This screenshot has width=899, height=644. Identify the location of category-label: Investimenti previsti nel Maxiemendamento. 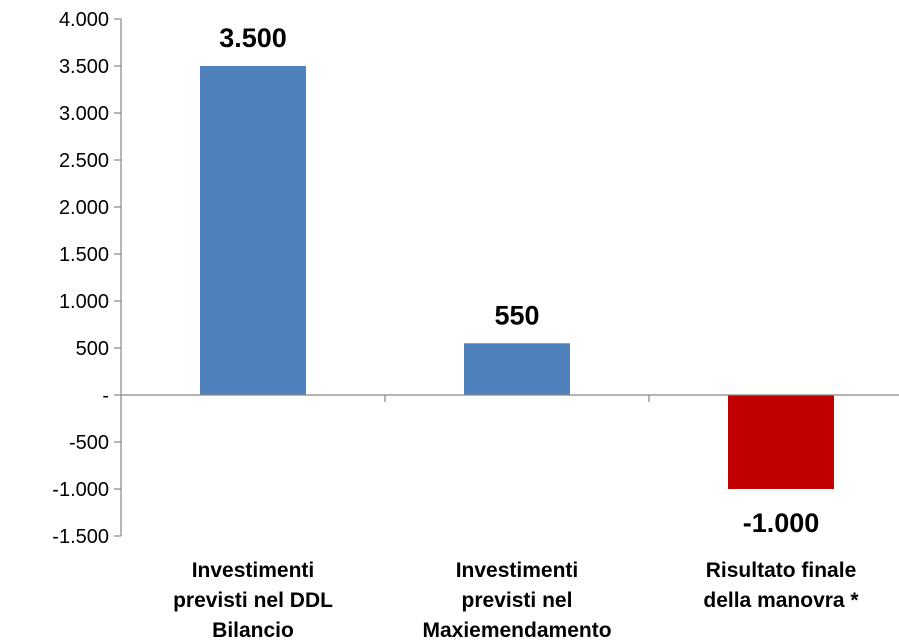
(516, 600).